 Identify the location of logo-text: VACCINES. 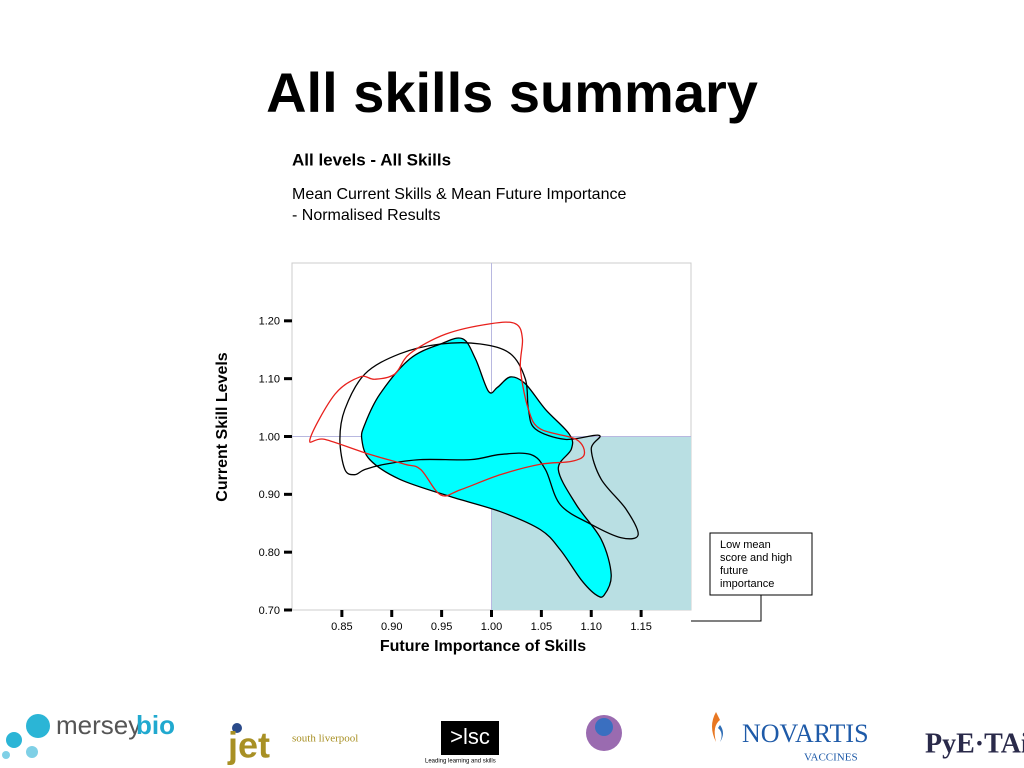
(831, 758).